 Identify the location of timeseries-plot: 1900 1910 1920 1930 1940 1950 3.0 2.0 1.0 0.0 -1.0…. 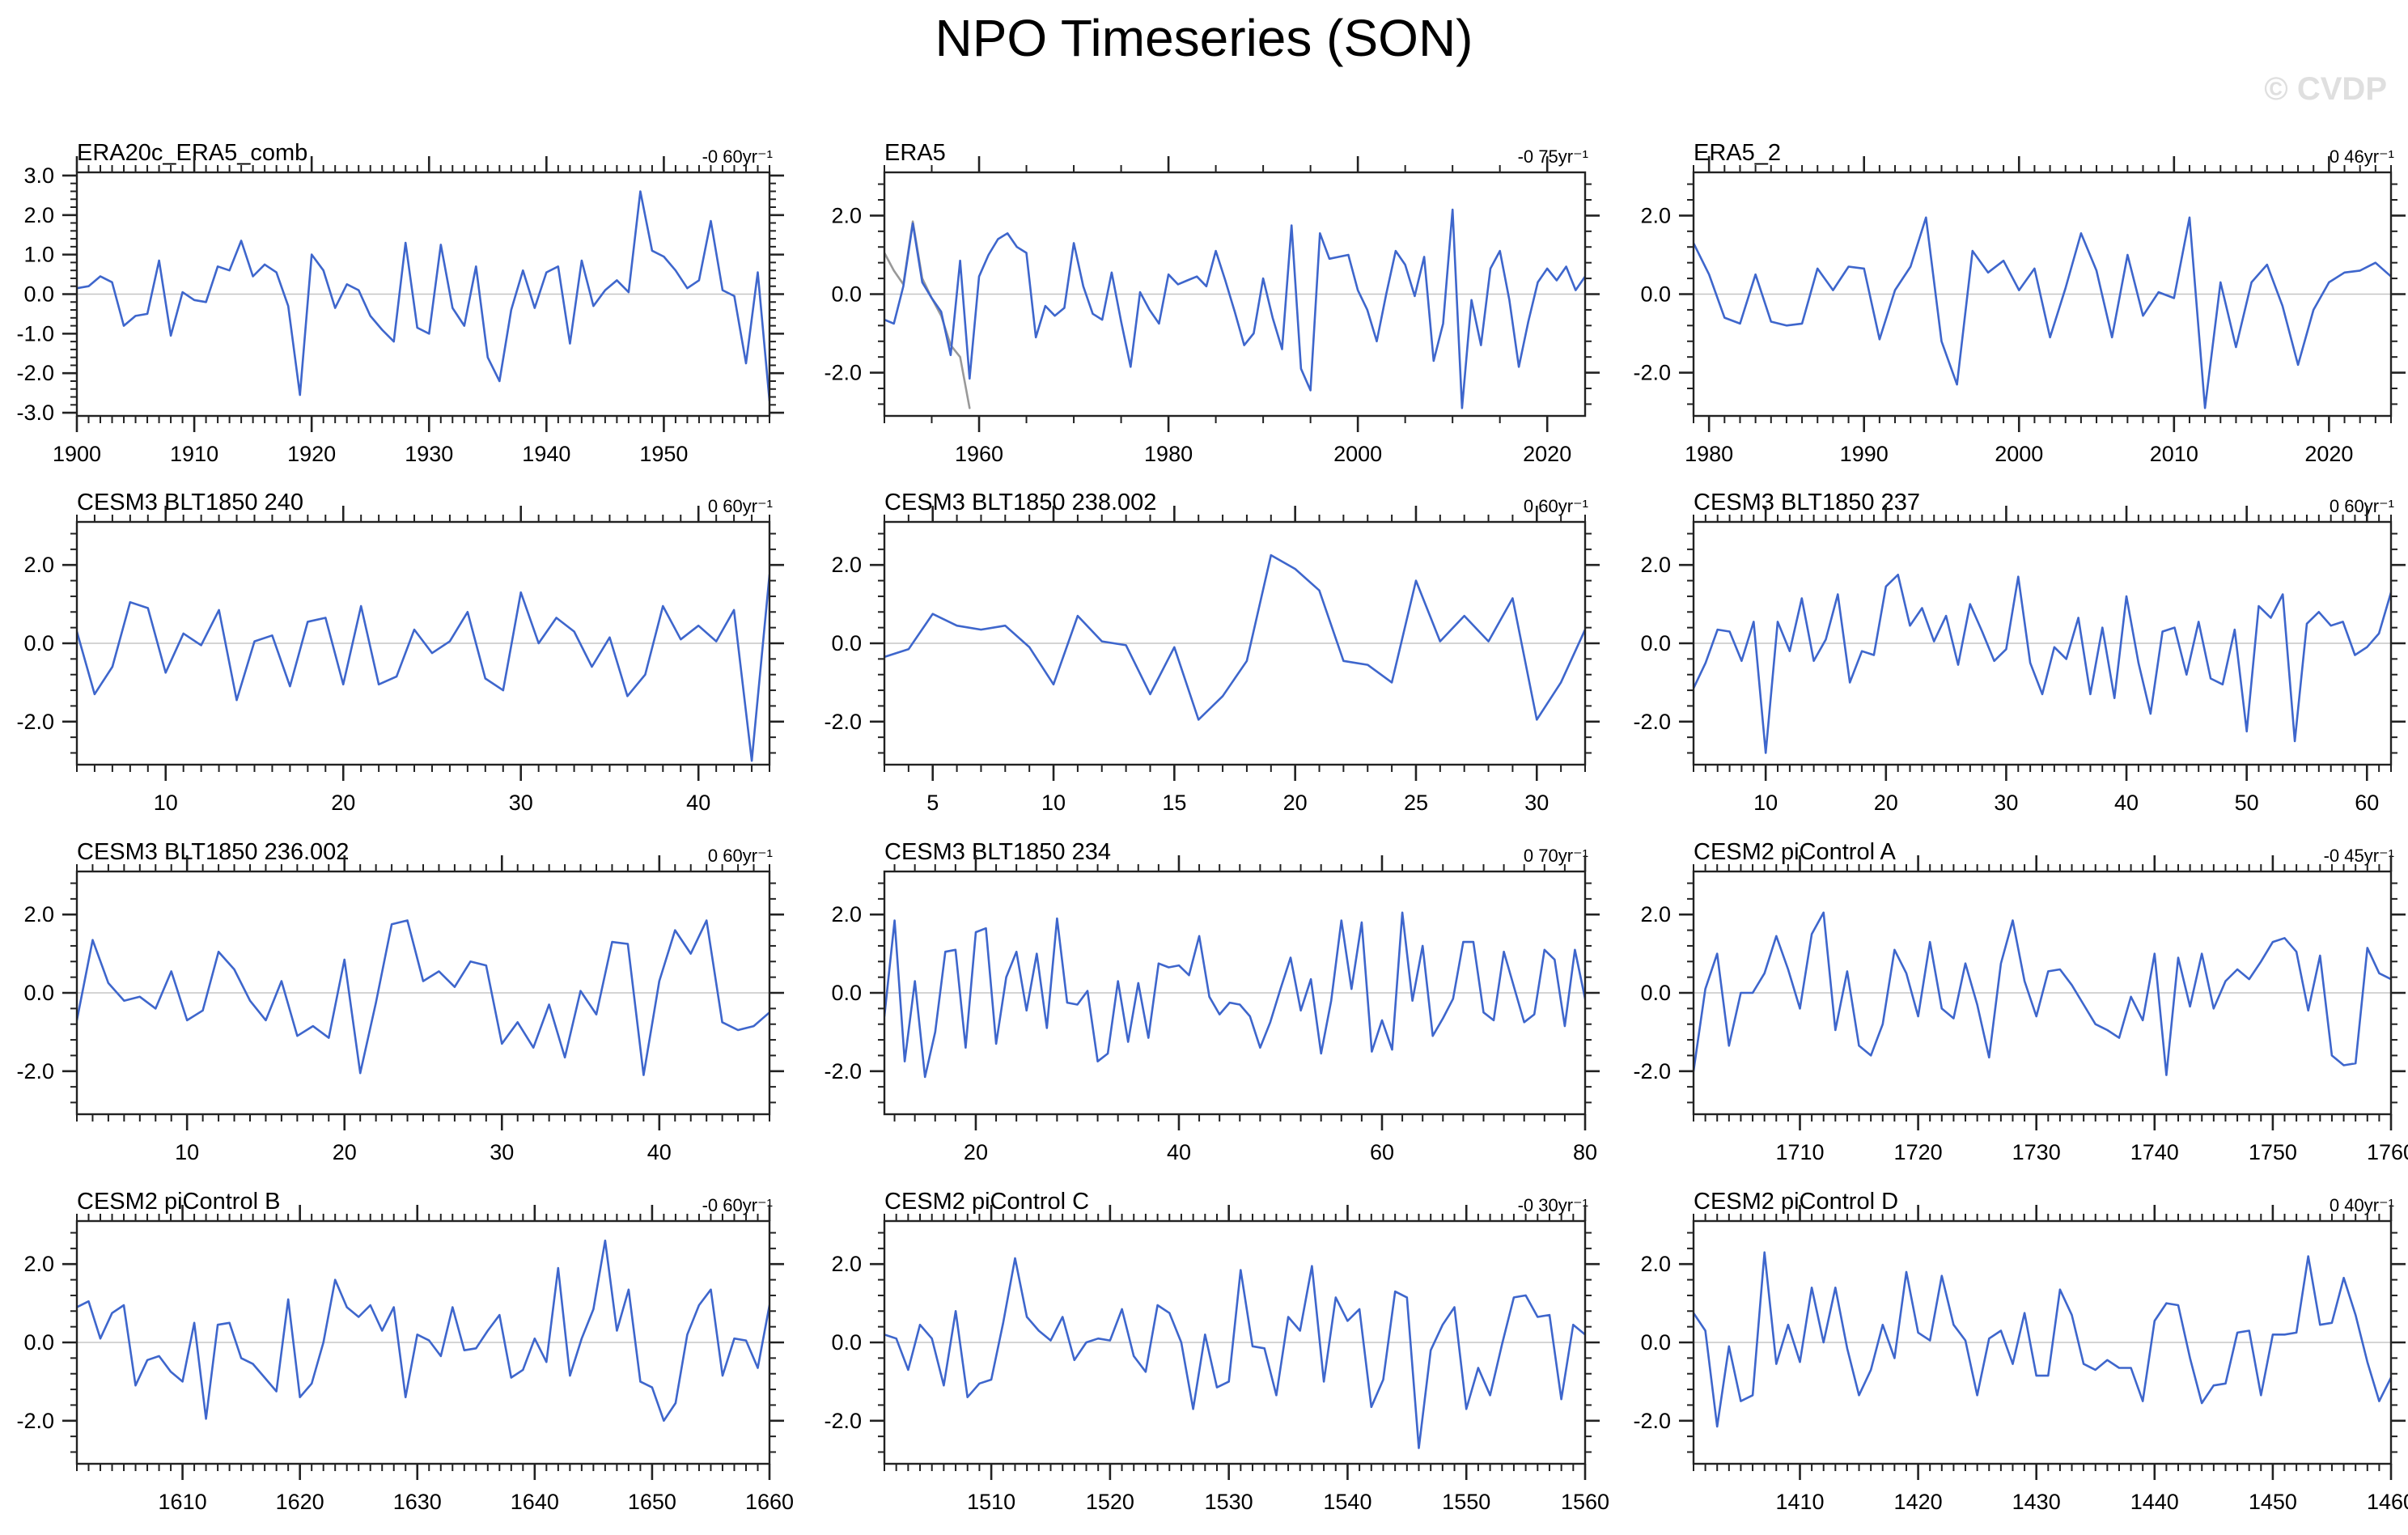
(400, 311).